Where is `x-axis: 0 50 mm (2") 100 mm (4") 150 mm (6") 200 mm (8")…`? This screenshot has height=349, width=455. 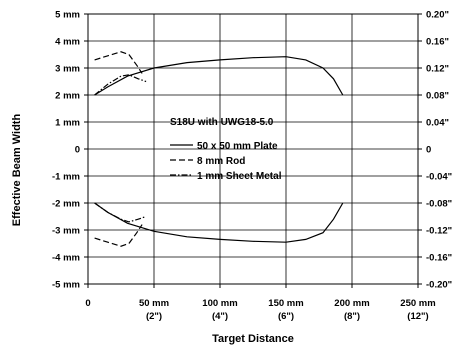
x-axis: 0 50 mm (2") 100 mm (4") 150 mm (6") 200 mm (8")… is located at coordinates (260, 303).